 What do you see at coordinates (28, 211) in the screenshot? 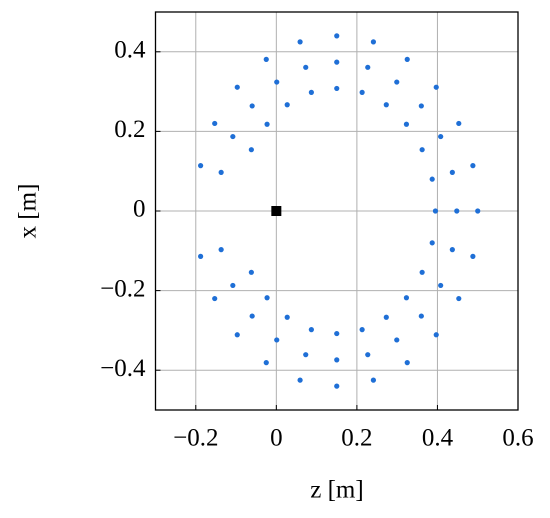
I see `y-axis-label: x [m]` at bounding box center [28, 211].